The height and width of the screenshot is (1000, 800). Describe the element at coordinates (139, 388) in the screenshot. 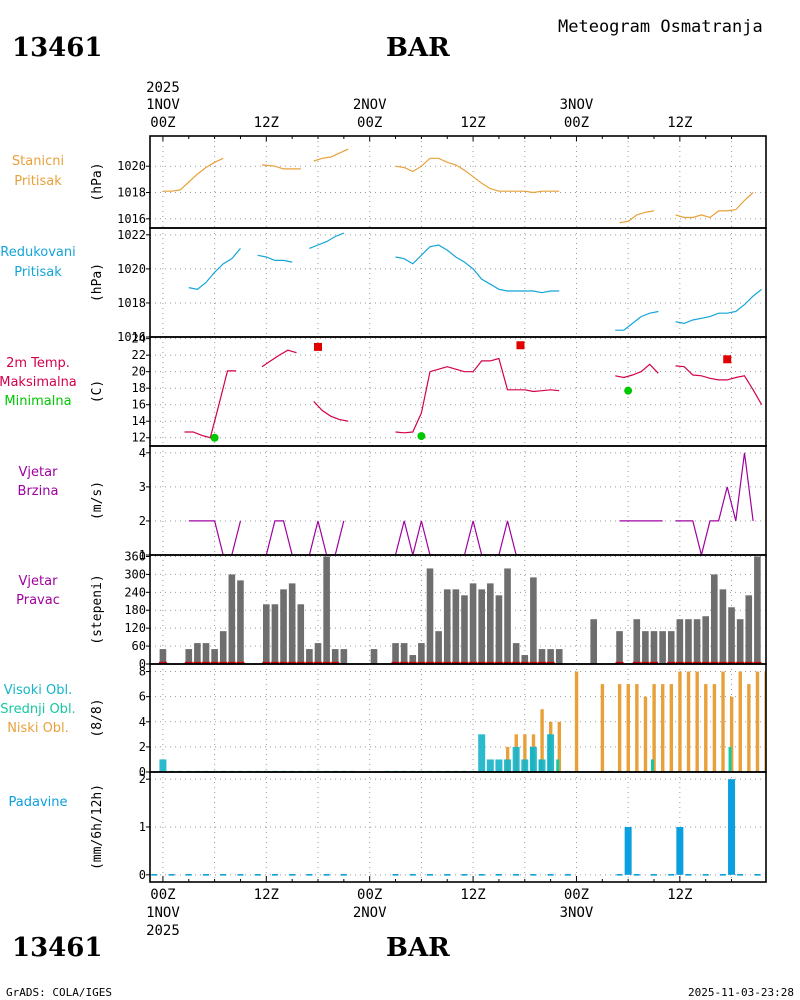

I see `y-tick-label: 18` at that location.